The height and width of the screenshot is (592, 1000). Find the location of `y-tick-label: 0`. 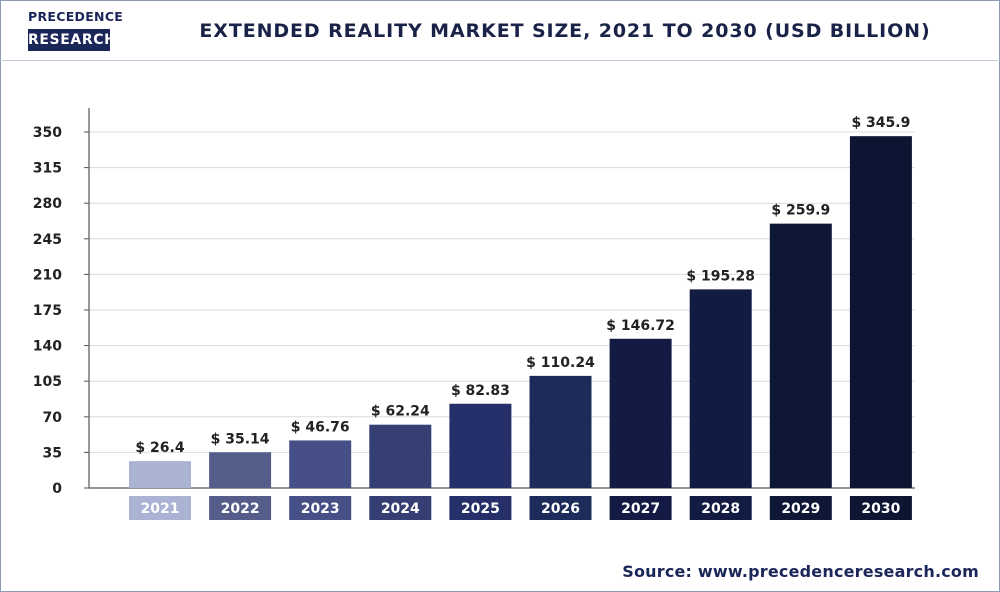

y-tick-label: 0 is located at coordinates (57, 489).